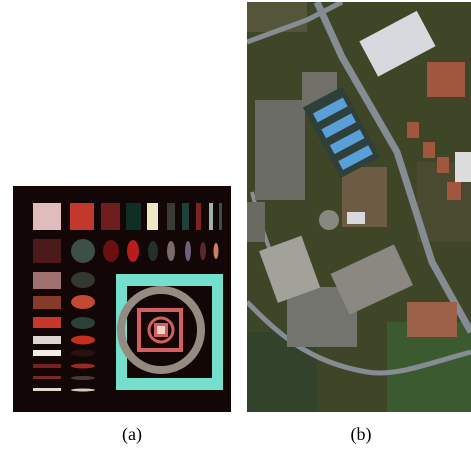 This screenshot has height=449, width=471. What do you see at coordinates (463, 167) in the screenshot?
I see `building-white-right` at bounding box center [463, 167].